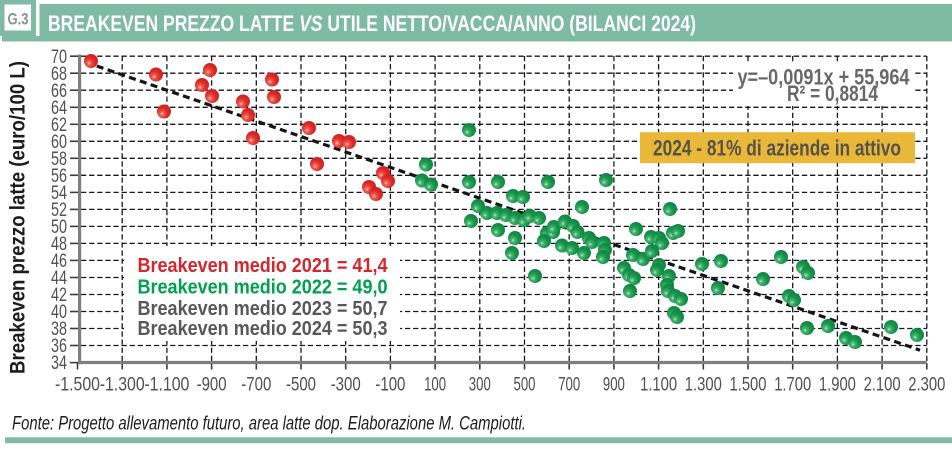  I want to click on svg-text: Breakeven medio 2022 = 49,0, so click(263, 288).